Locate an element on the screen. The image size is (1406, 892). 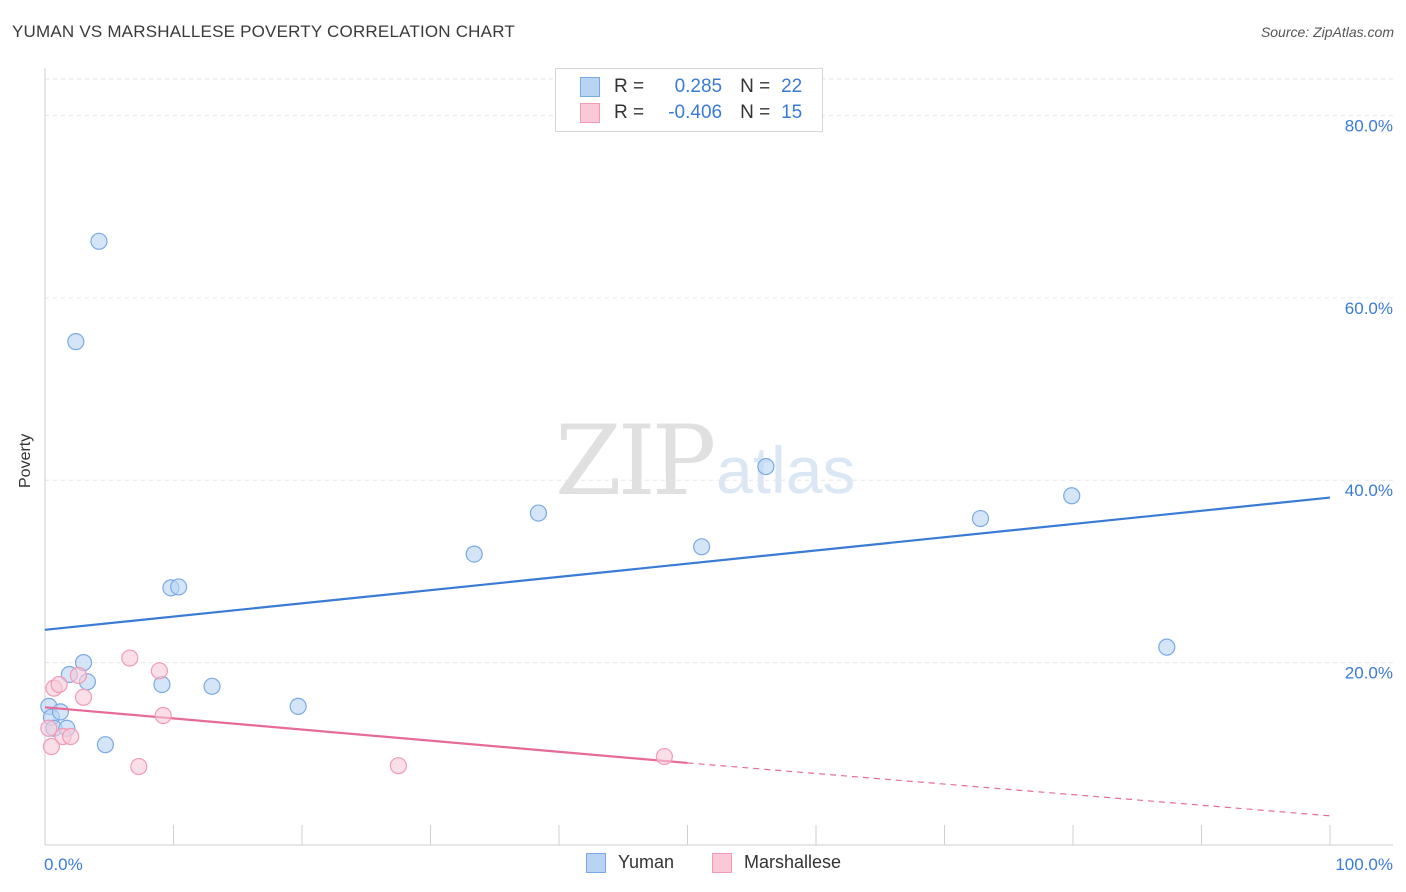
y-tick-label: 80.0% is located at coordinates (1369, 125).